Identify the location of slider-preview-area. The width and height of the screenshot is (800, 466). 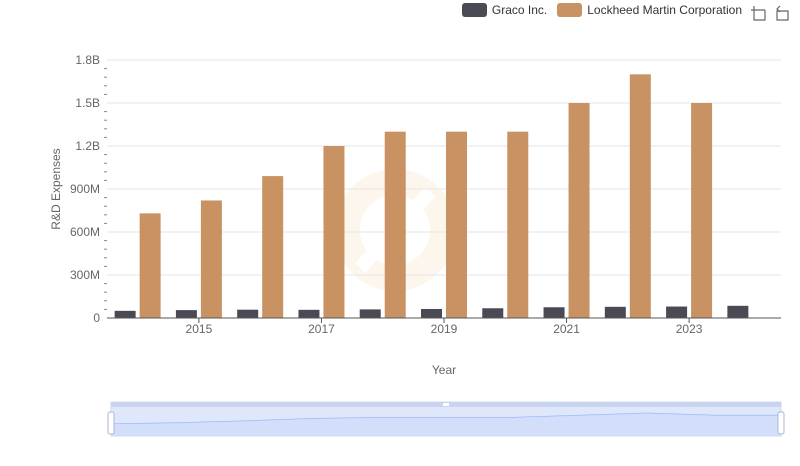
(446, 424).